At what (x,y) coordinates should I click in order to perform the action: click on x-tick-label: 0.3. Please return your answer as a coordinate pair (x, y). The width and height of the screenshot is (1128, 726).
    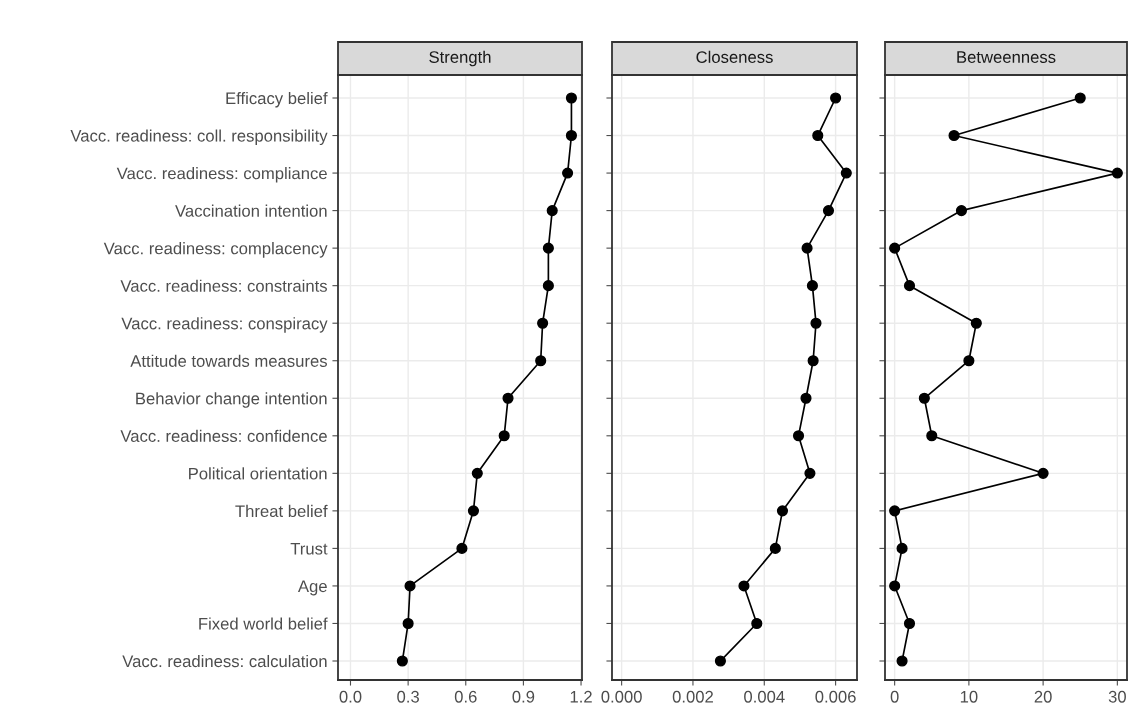
    Looking at the image, I should click on (408, 696).